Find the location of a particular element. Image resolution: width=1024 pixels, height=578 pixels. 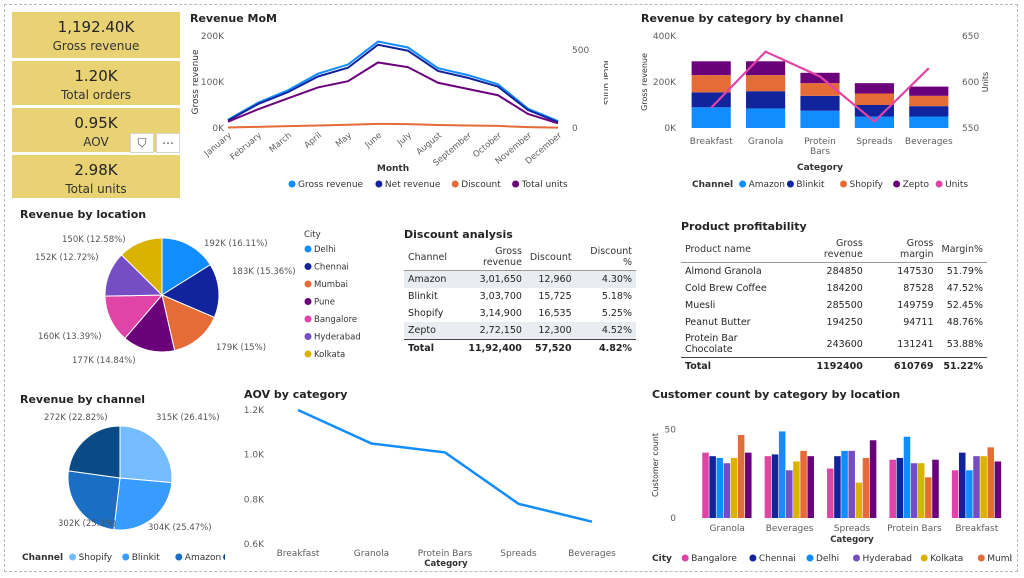

x-tick-label: May is located at coordinates (344, 140).